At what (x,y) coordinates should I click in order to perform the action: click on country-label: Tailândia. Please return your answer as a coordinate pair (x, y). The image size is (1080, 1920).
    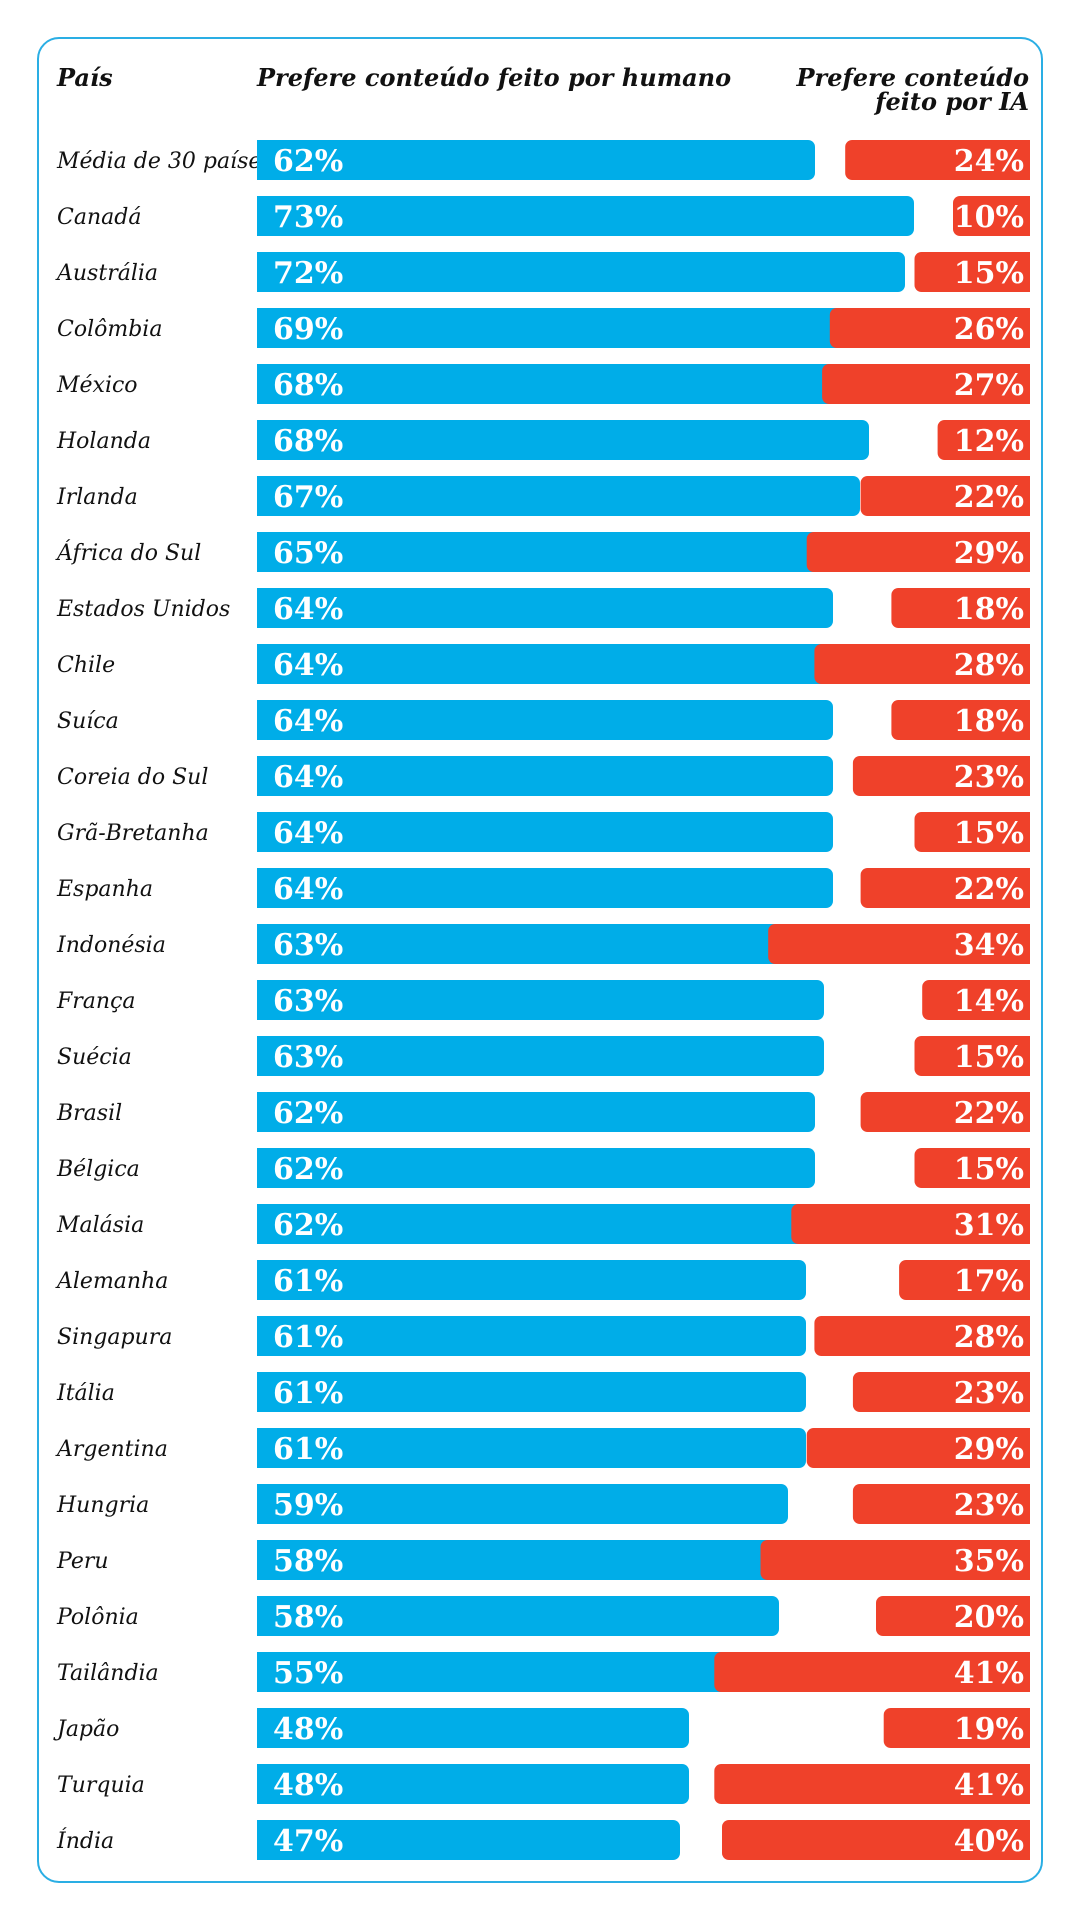
    Looking at the image, I should click on (108, 1673).